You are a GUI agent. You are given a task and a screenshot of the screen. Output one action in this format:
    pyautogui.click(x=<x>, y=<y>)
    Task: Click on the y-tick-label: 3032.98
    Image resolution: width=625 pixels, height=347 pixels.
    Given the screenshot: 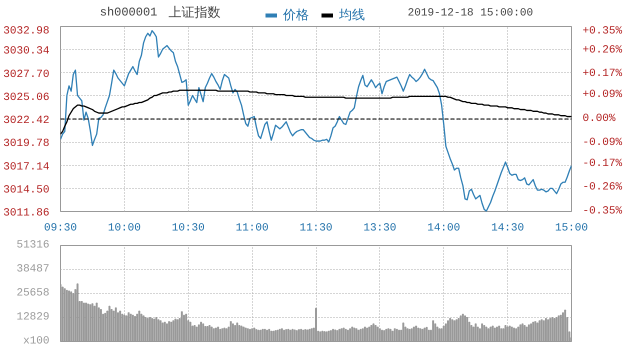 What is the action you would take?
    pyautogui.click(x=26, y=32)
    